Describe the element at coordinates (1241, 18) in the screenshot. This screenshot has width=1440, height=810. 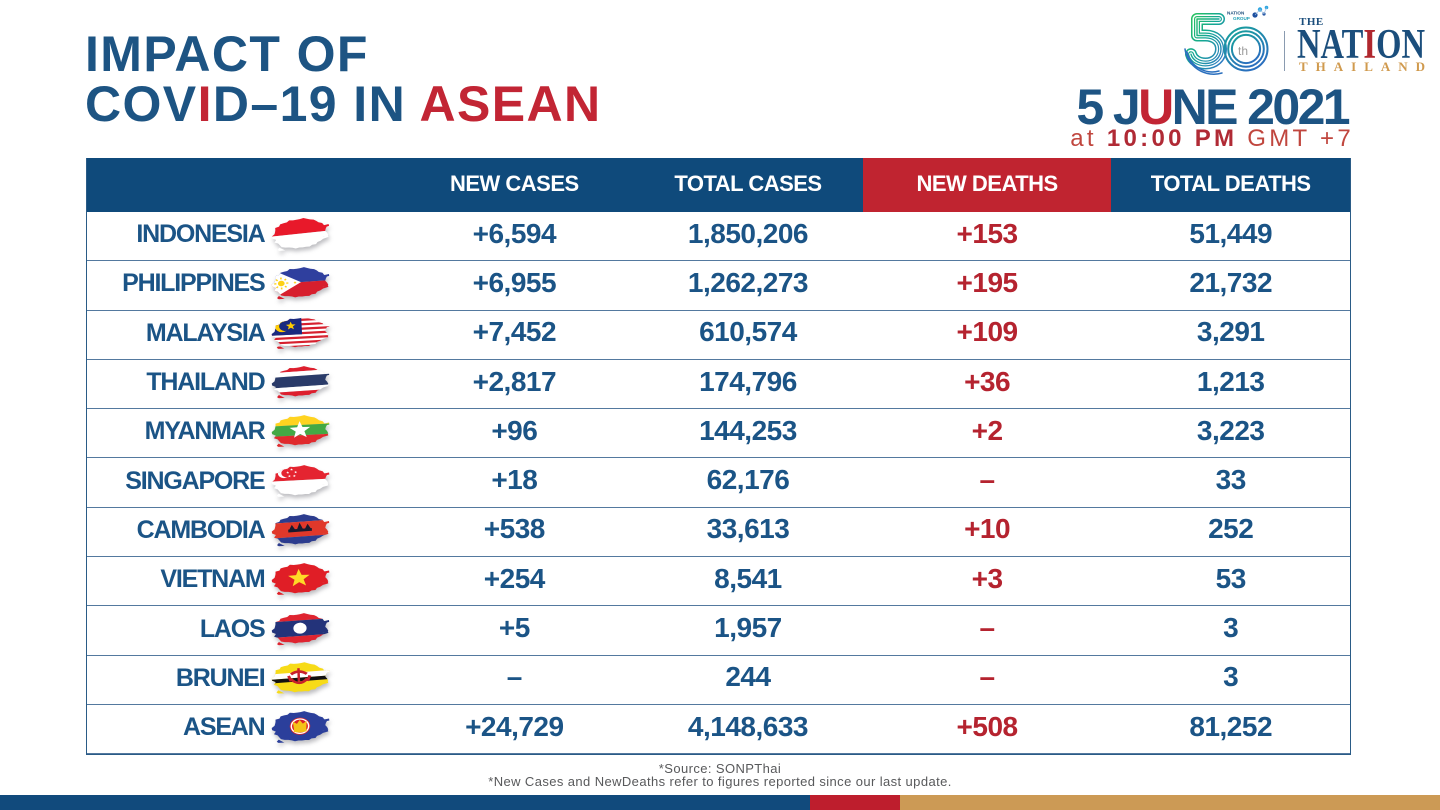
I see `svg-text: GROUP` at that location.